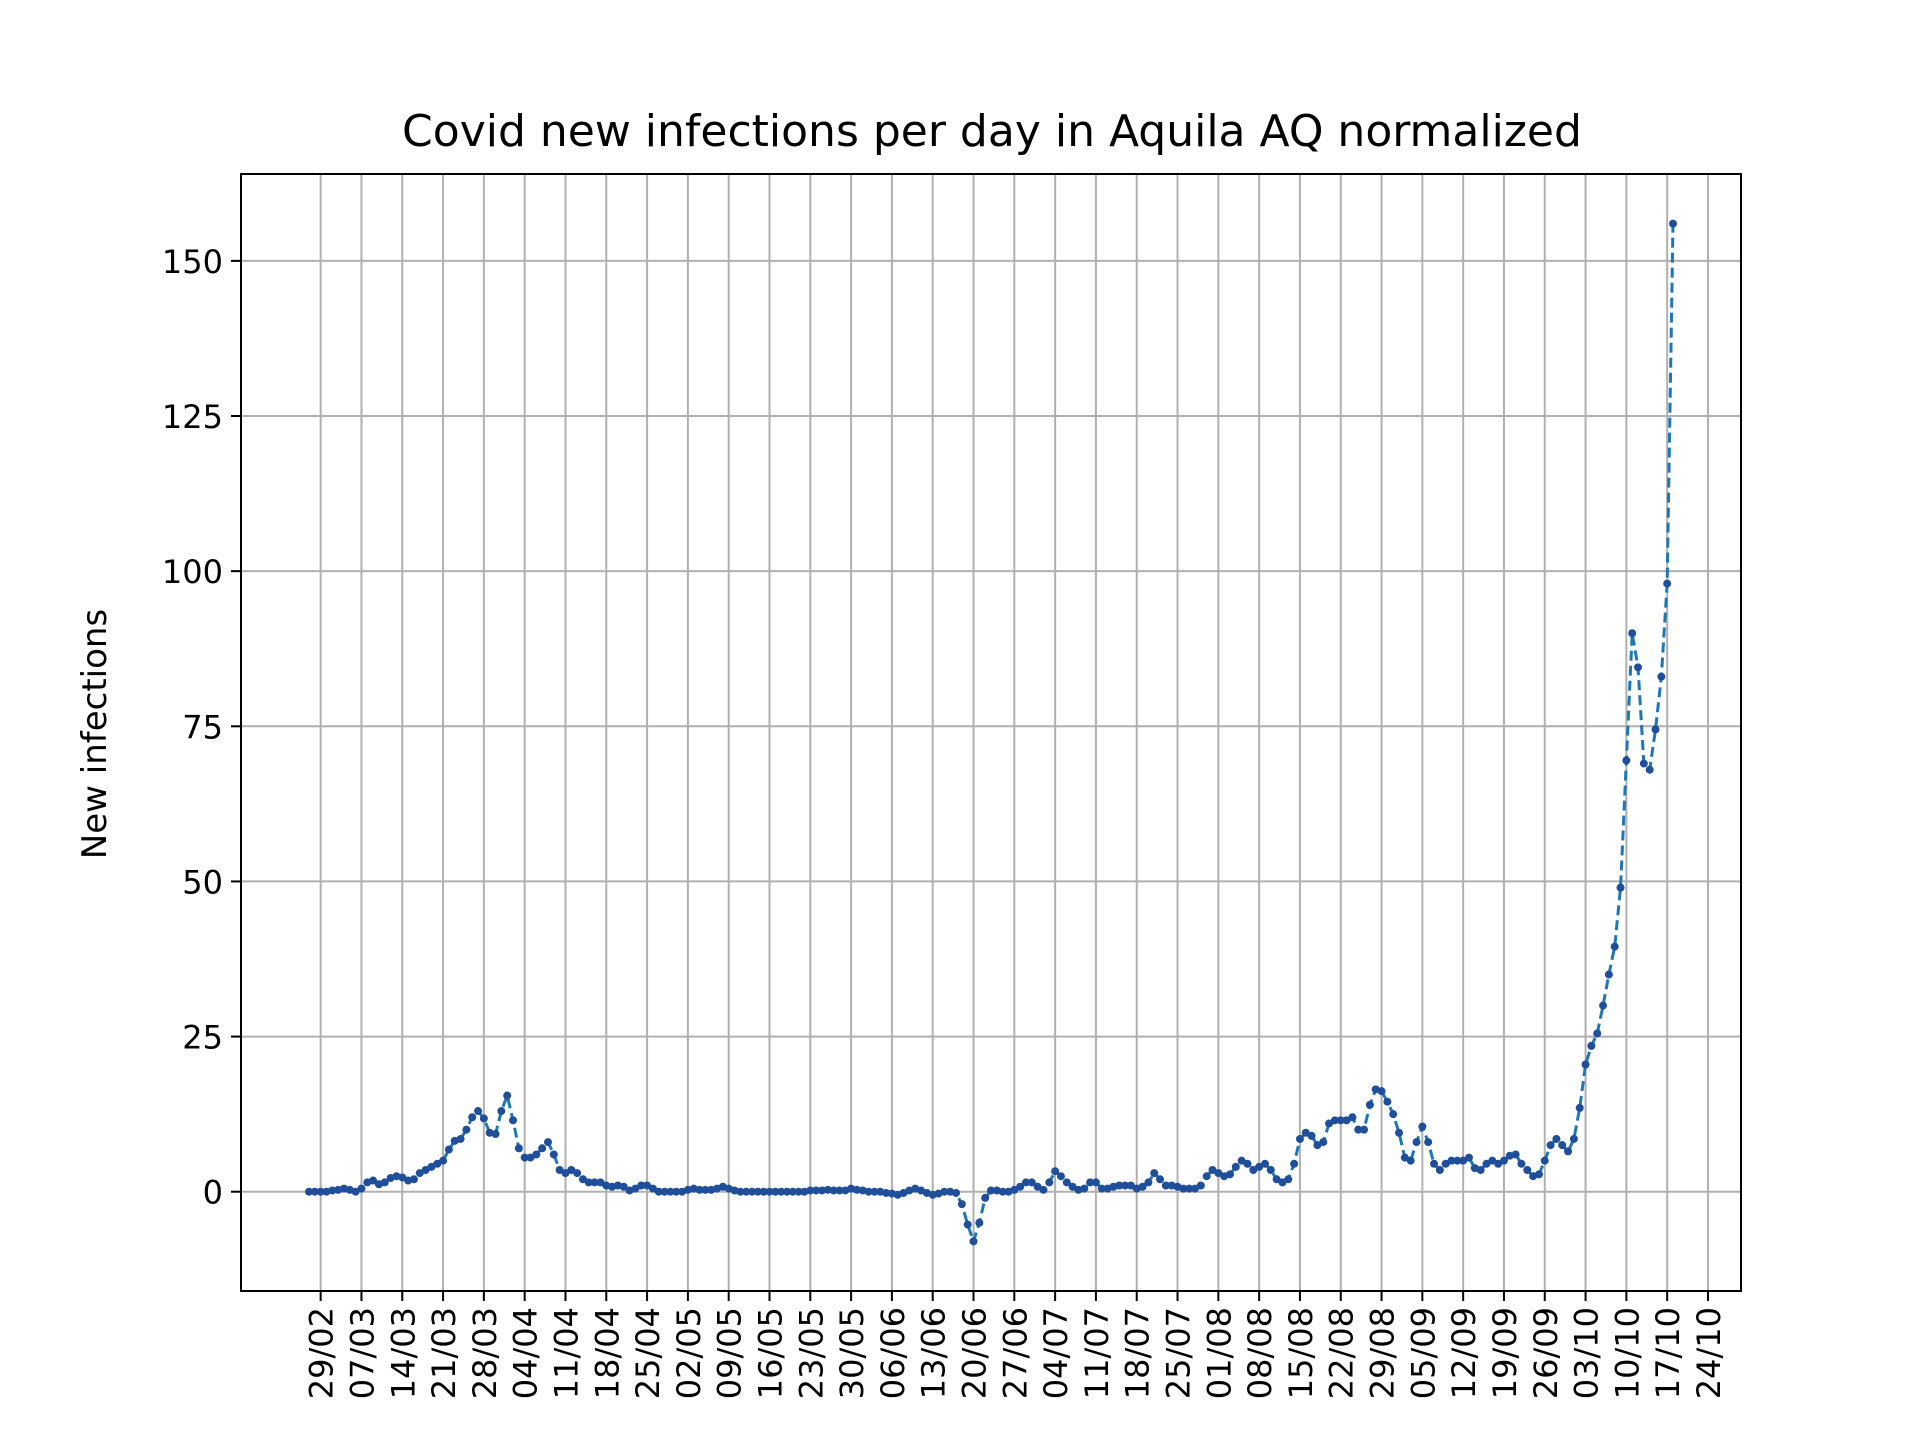 This screenshot has height=1445, width=1920. I want to click on x-tick-label: 23/05, so click(811, 1353).